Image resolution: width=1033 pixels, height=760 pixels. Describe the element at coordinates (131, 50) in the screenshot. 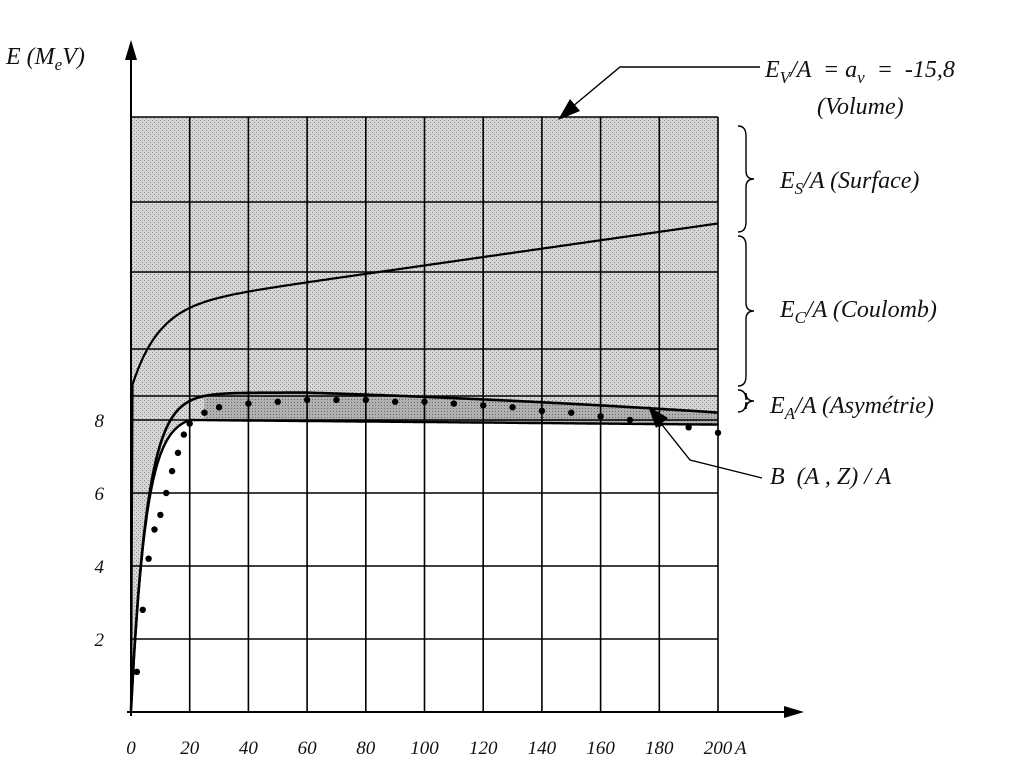

I see `y-axis-arrowhead` at that location.